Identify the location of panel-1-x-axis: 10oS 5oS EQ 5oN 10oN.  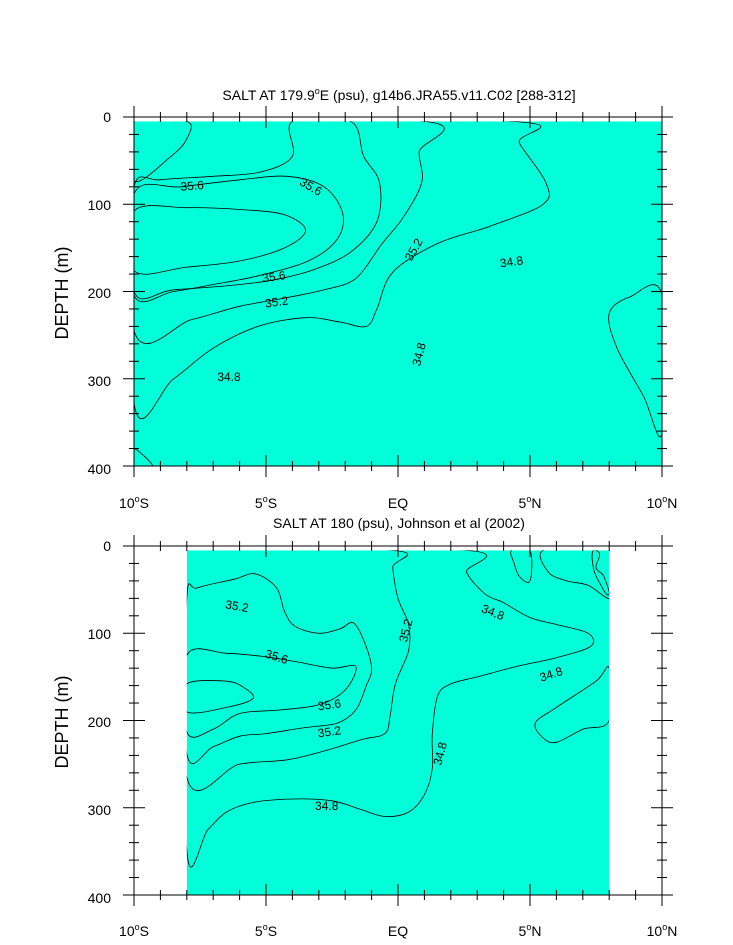
(398, 502).